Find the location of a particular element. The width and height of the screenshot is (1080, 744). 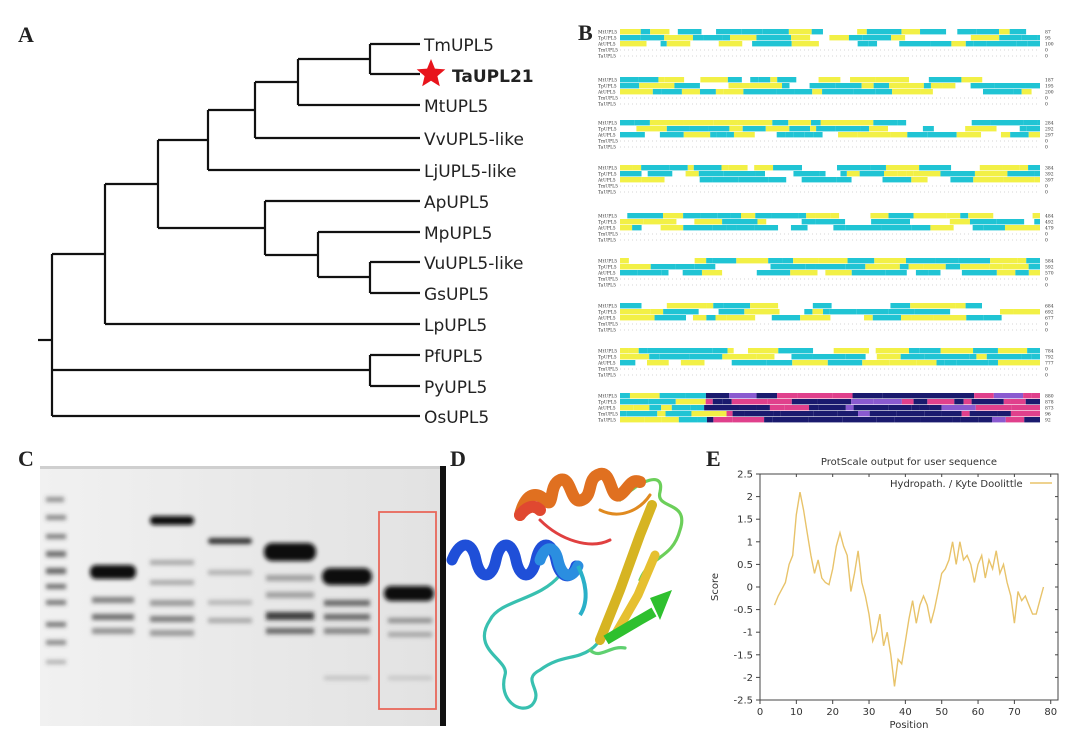

sequence-position: 484 is located at coordinates (1049, 217).